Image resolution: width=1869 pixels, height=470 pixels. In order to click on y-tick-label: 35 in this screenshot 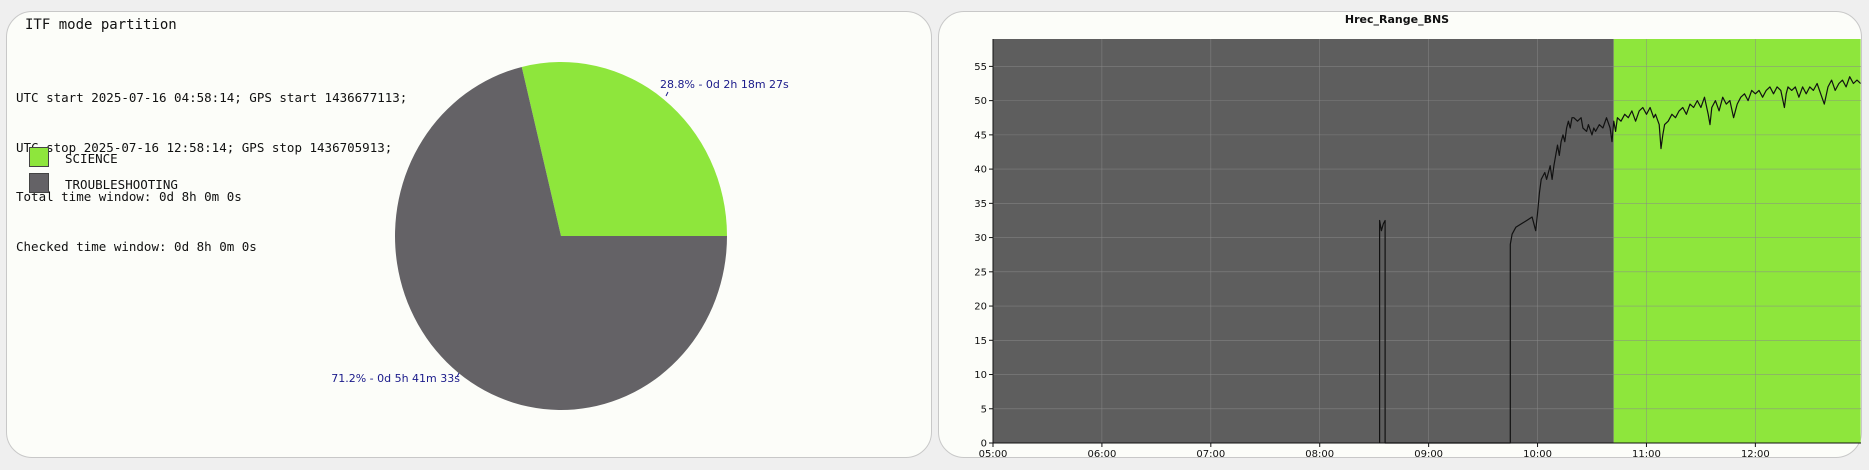, I will do `click(980, 204)`.